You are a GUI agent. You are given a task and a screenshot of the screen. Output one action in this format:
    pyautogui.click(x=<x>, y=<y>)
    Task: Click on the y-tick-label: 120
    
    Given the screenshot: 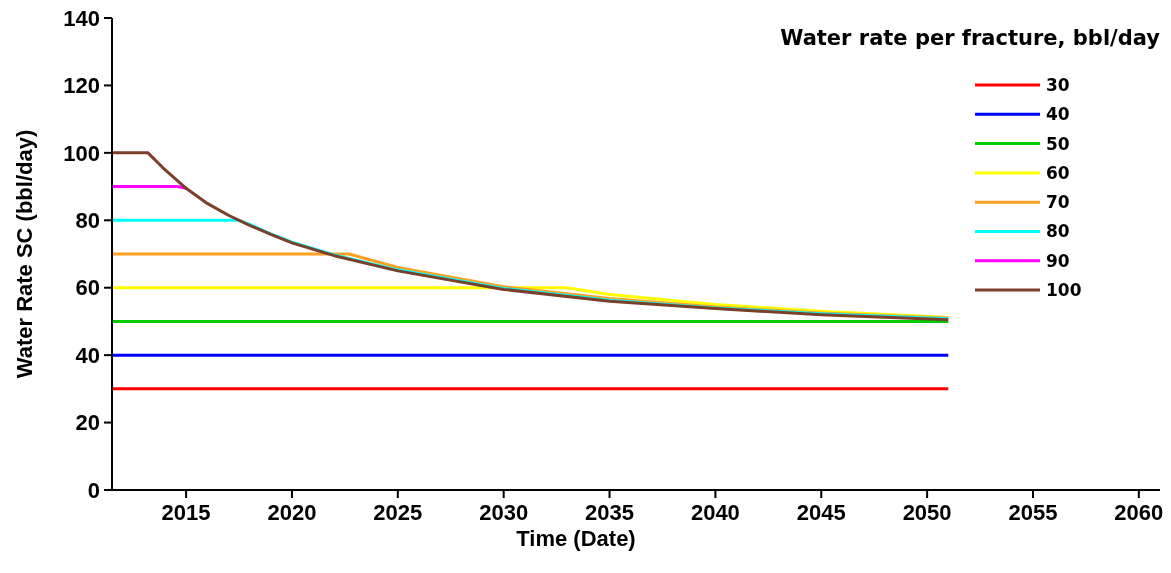 What is the action you would take?
    pyautogui.click(x=81, y=86)
    